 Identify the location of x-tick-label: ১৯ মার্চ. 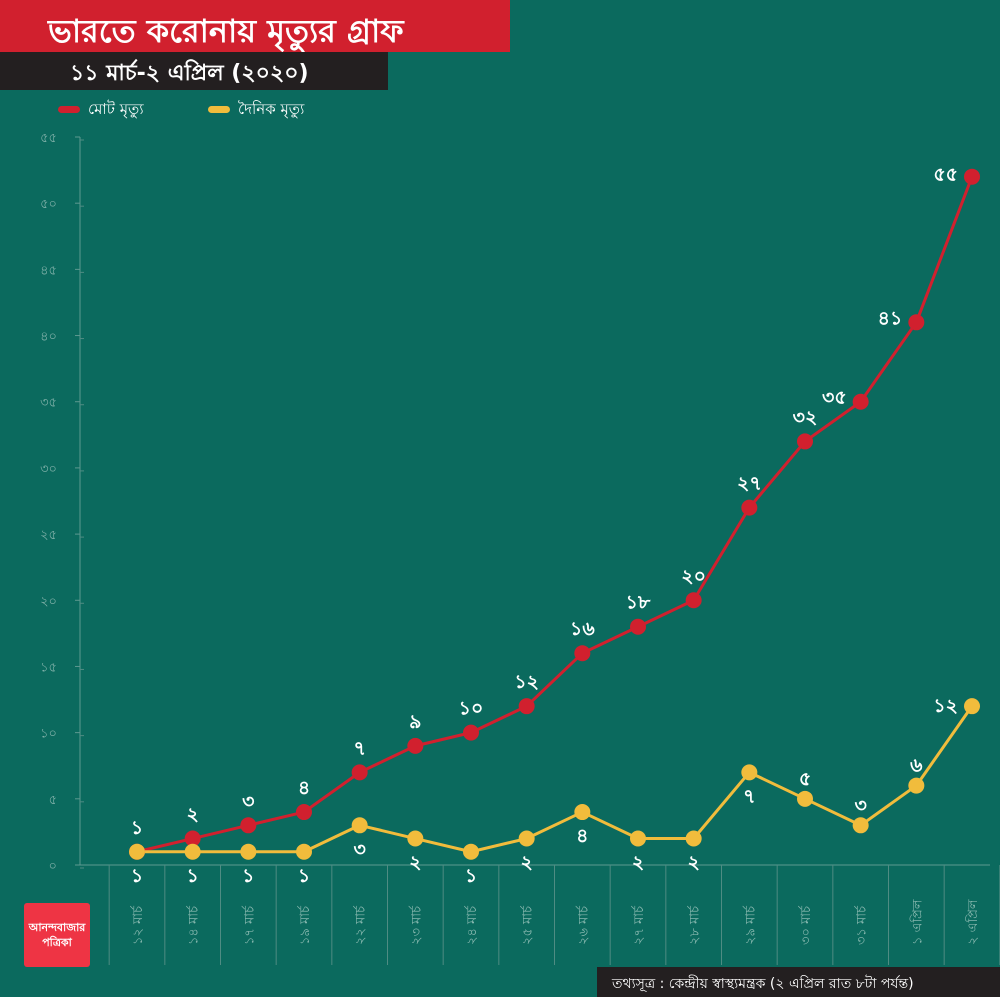
(305, 925).